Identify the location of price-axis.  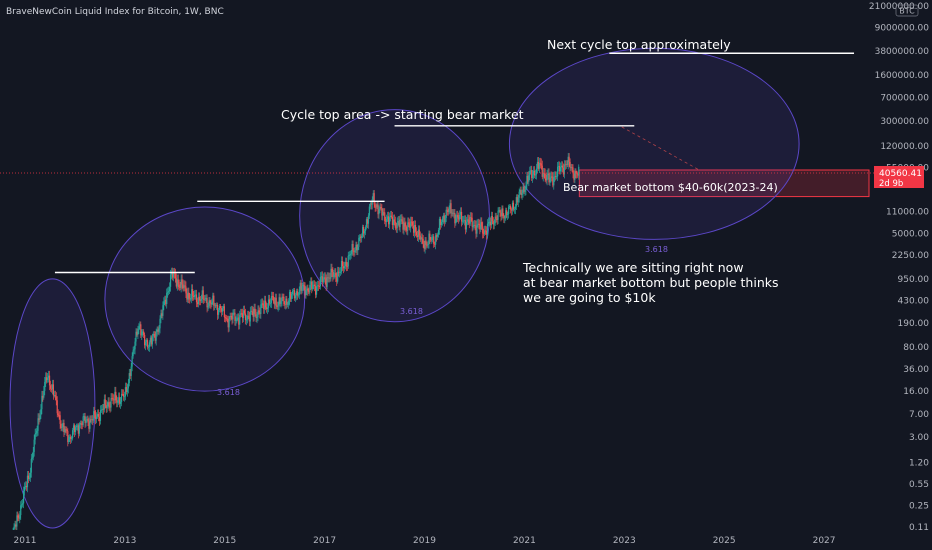
(903, 275).